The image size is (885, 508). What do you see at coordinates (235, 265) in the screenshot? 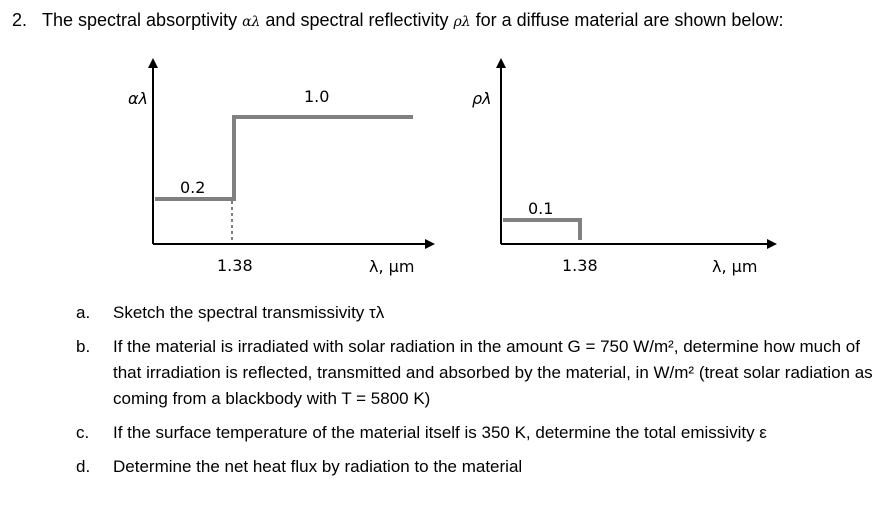
I see `absorptivity-step-x-label: 1.38` at bounding box center [235, 265].